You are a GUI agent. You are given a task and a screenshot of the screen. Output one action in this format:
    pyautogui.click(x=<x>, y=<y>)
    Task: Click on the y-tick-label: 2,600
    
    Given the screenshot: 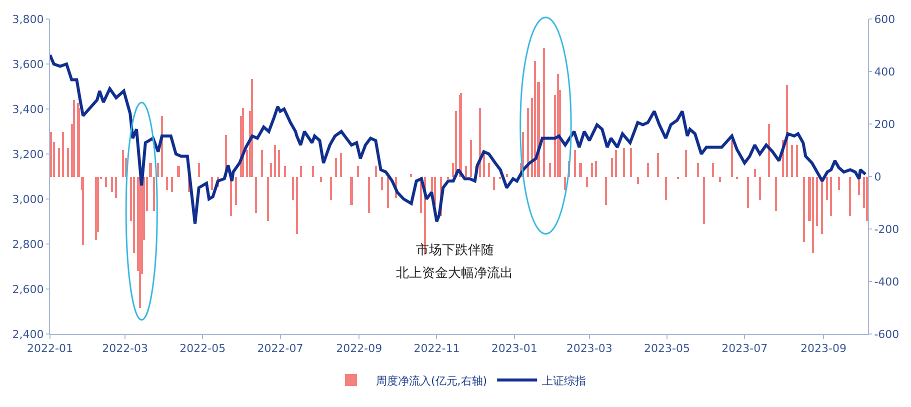 What is the action you would take?
    pyautogui.click(x=28, y=289)
    